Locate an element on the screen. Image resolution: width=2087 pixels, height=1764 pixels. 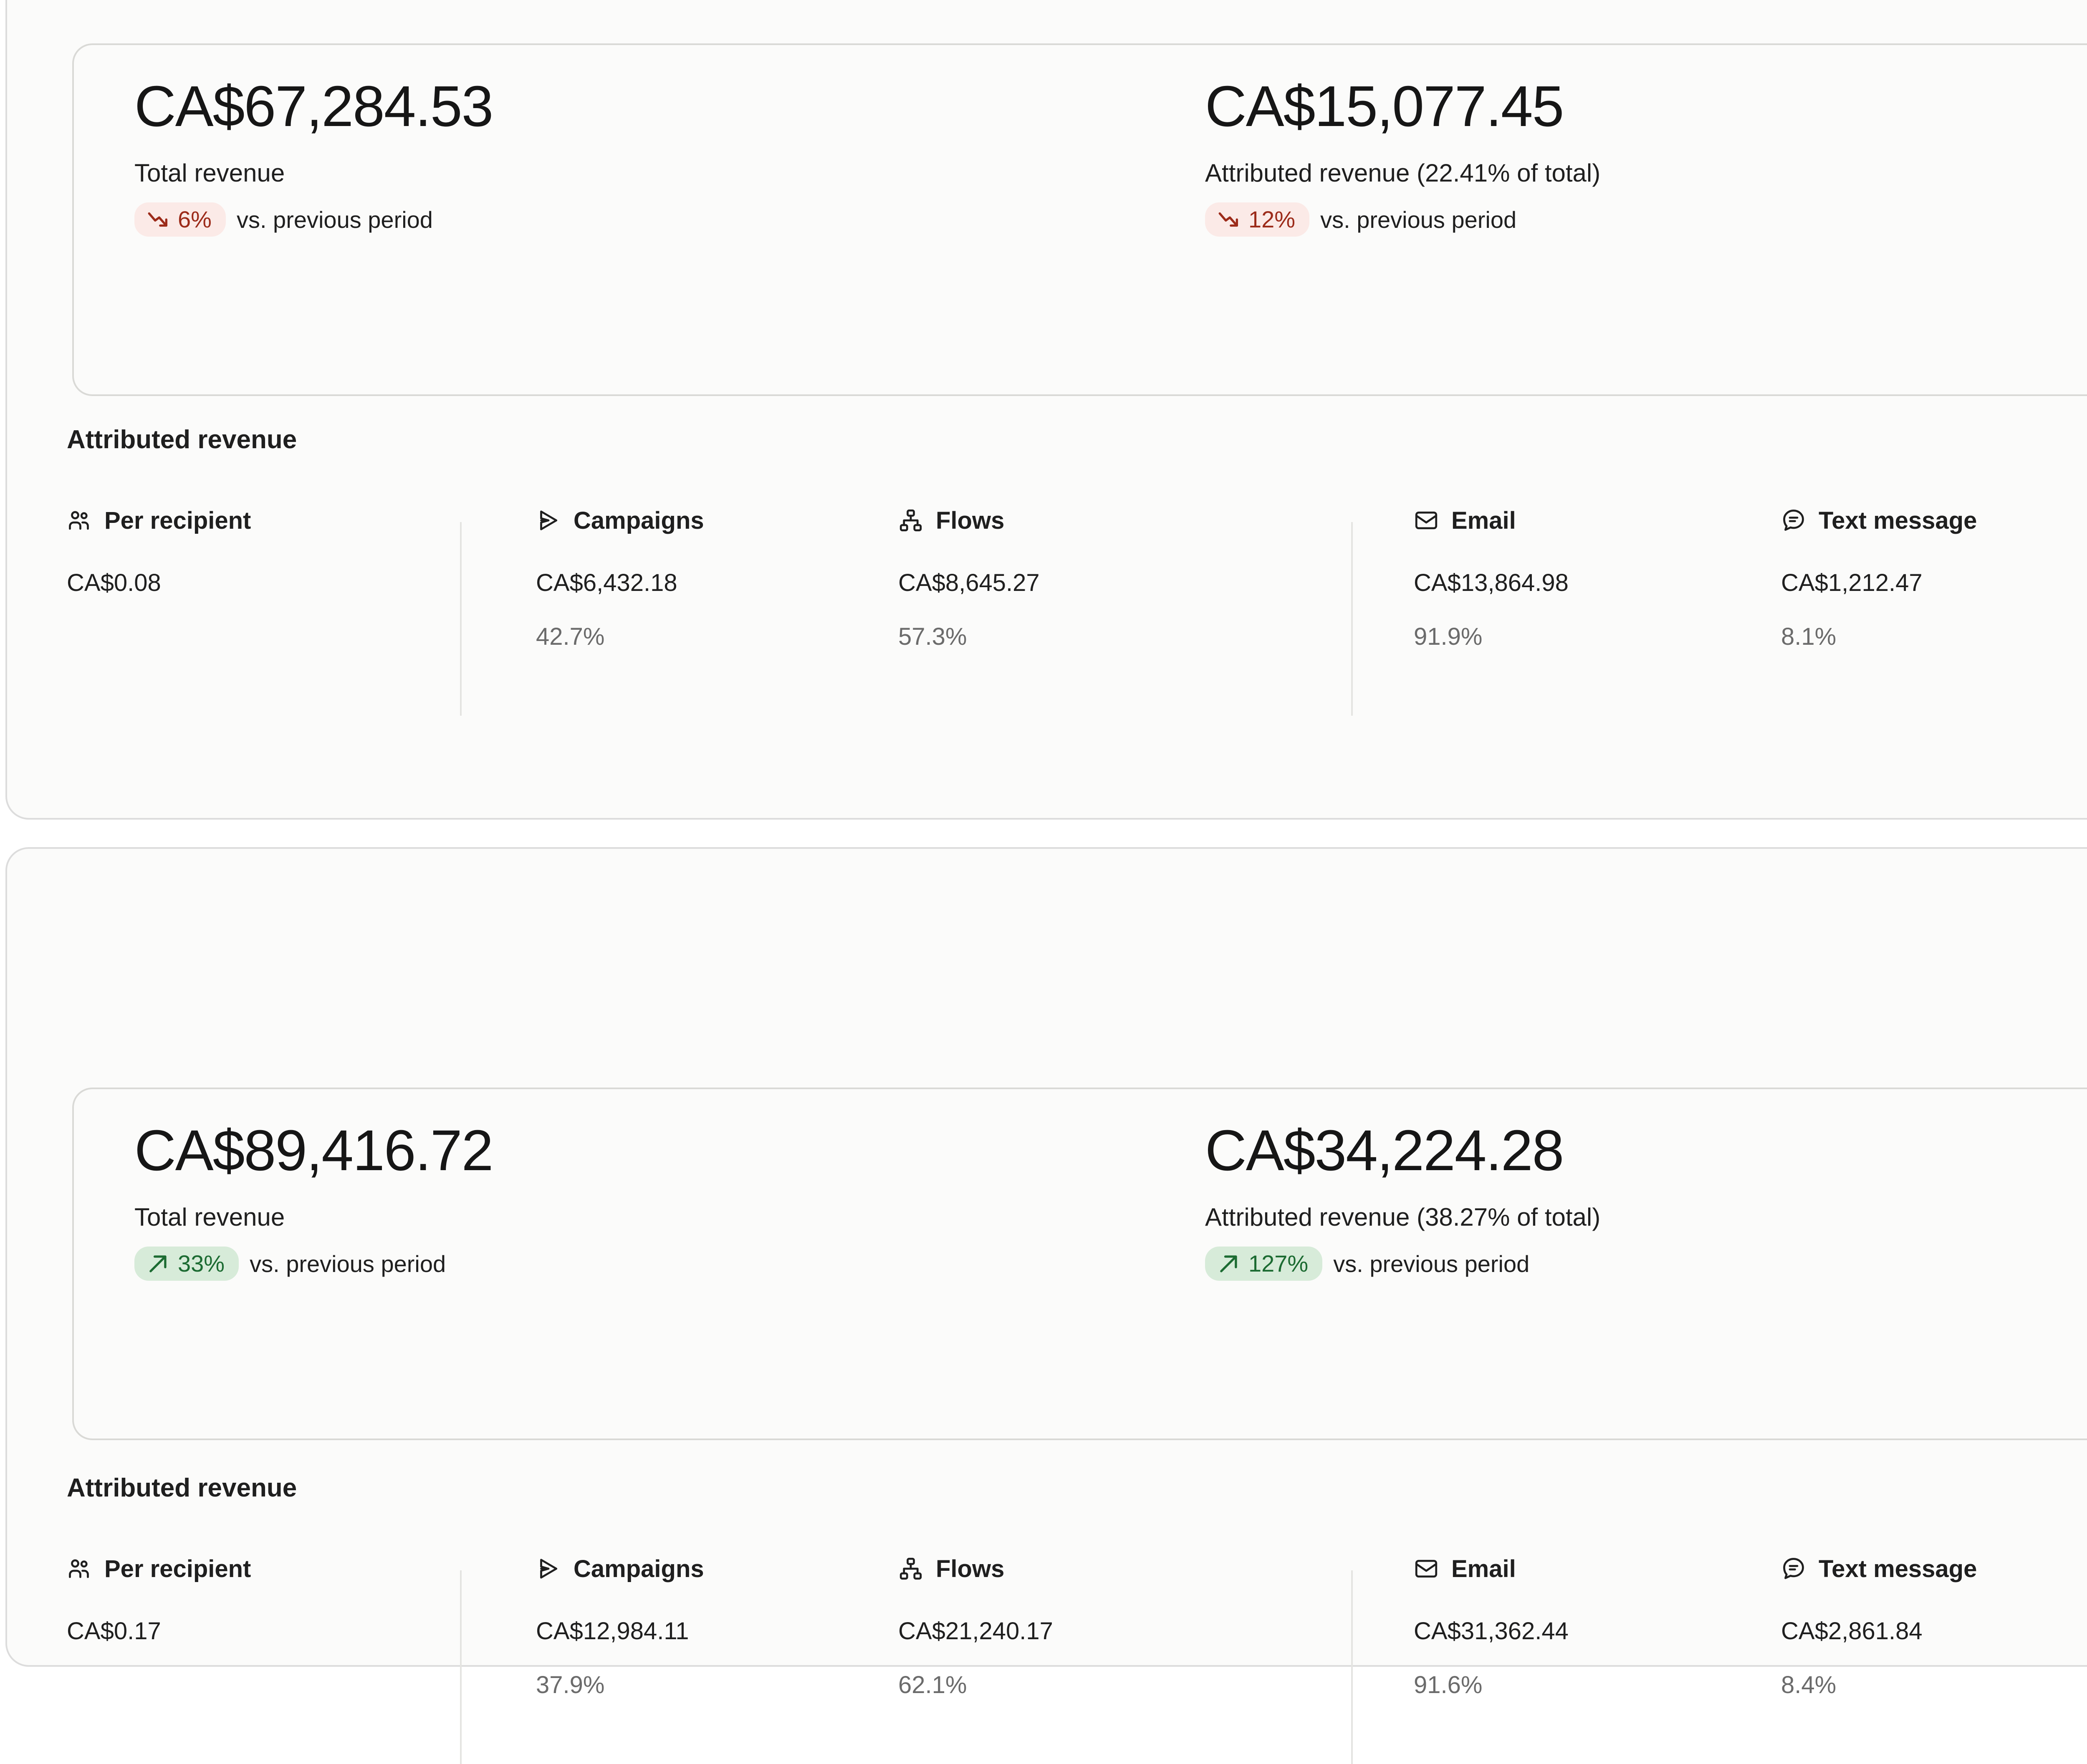
breakdown-col-email: Email CA$31,362.44 91.6% is located at coordinates (1541, 1658).